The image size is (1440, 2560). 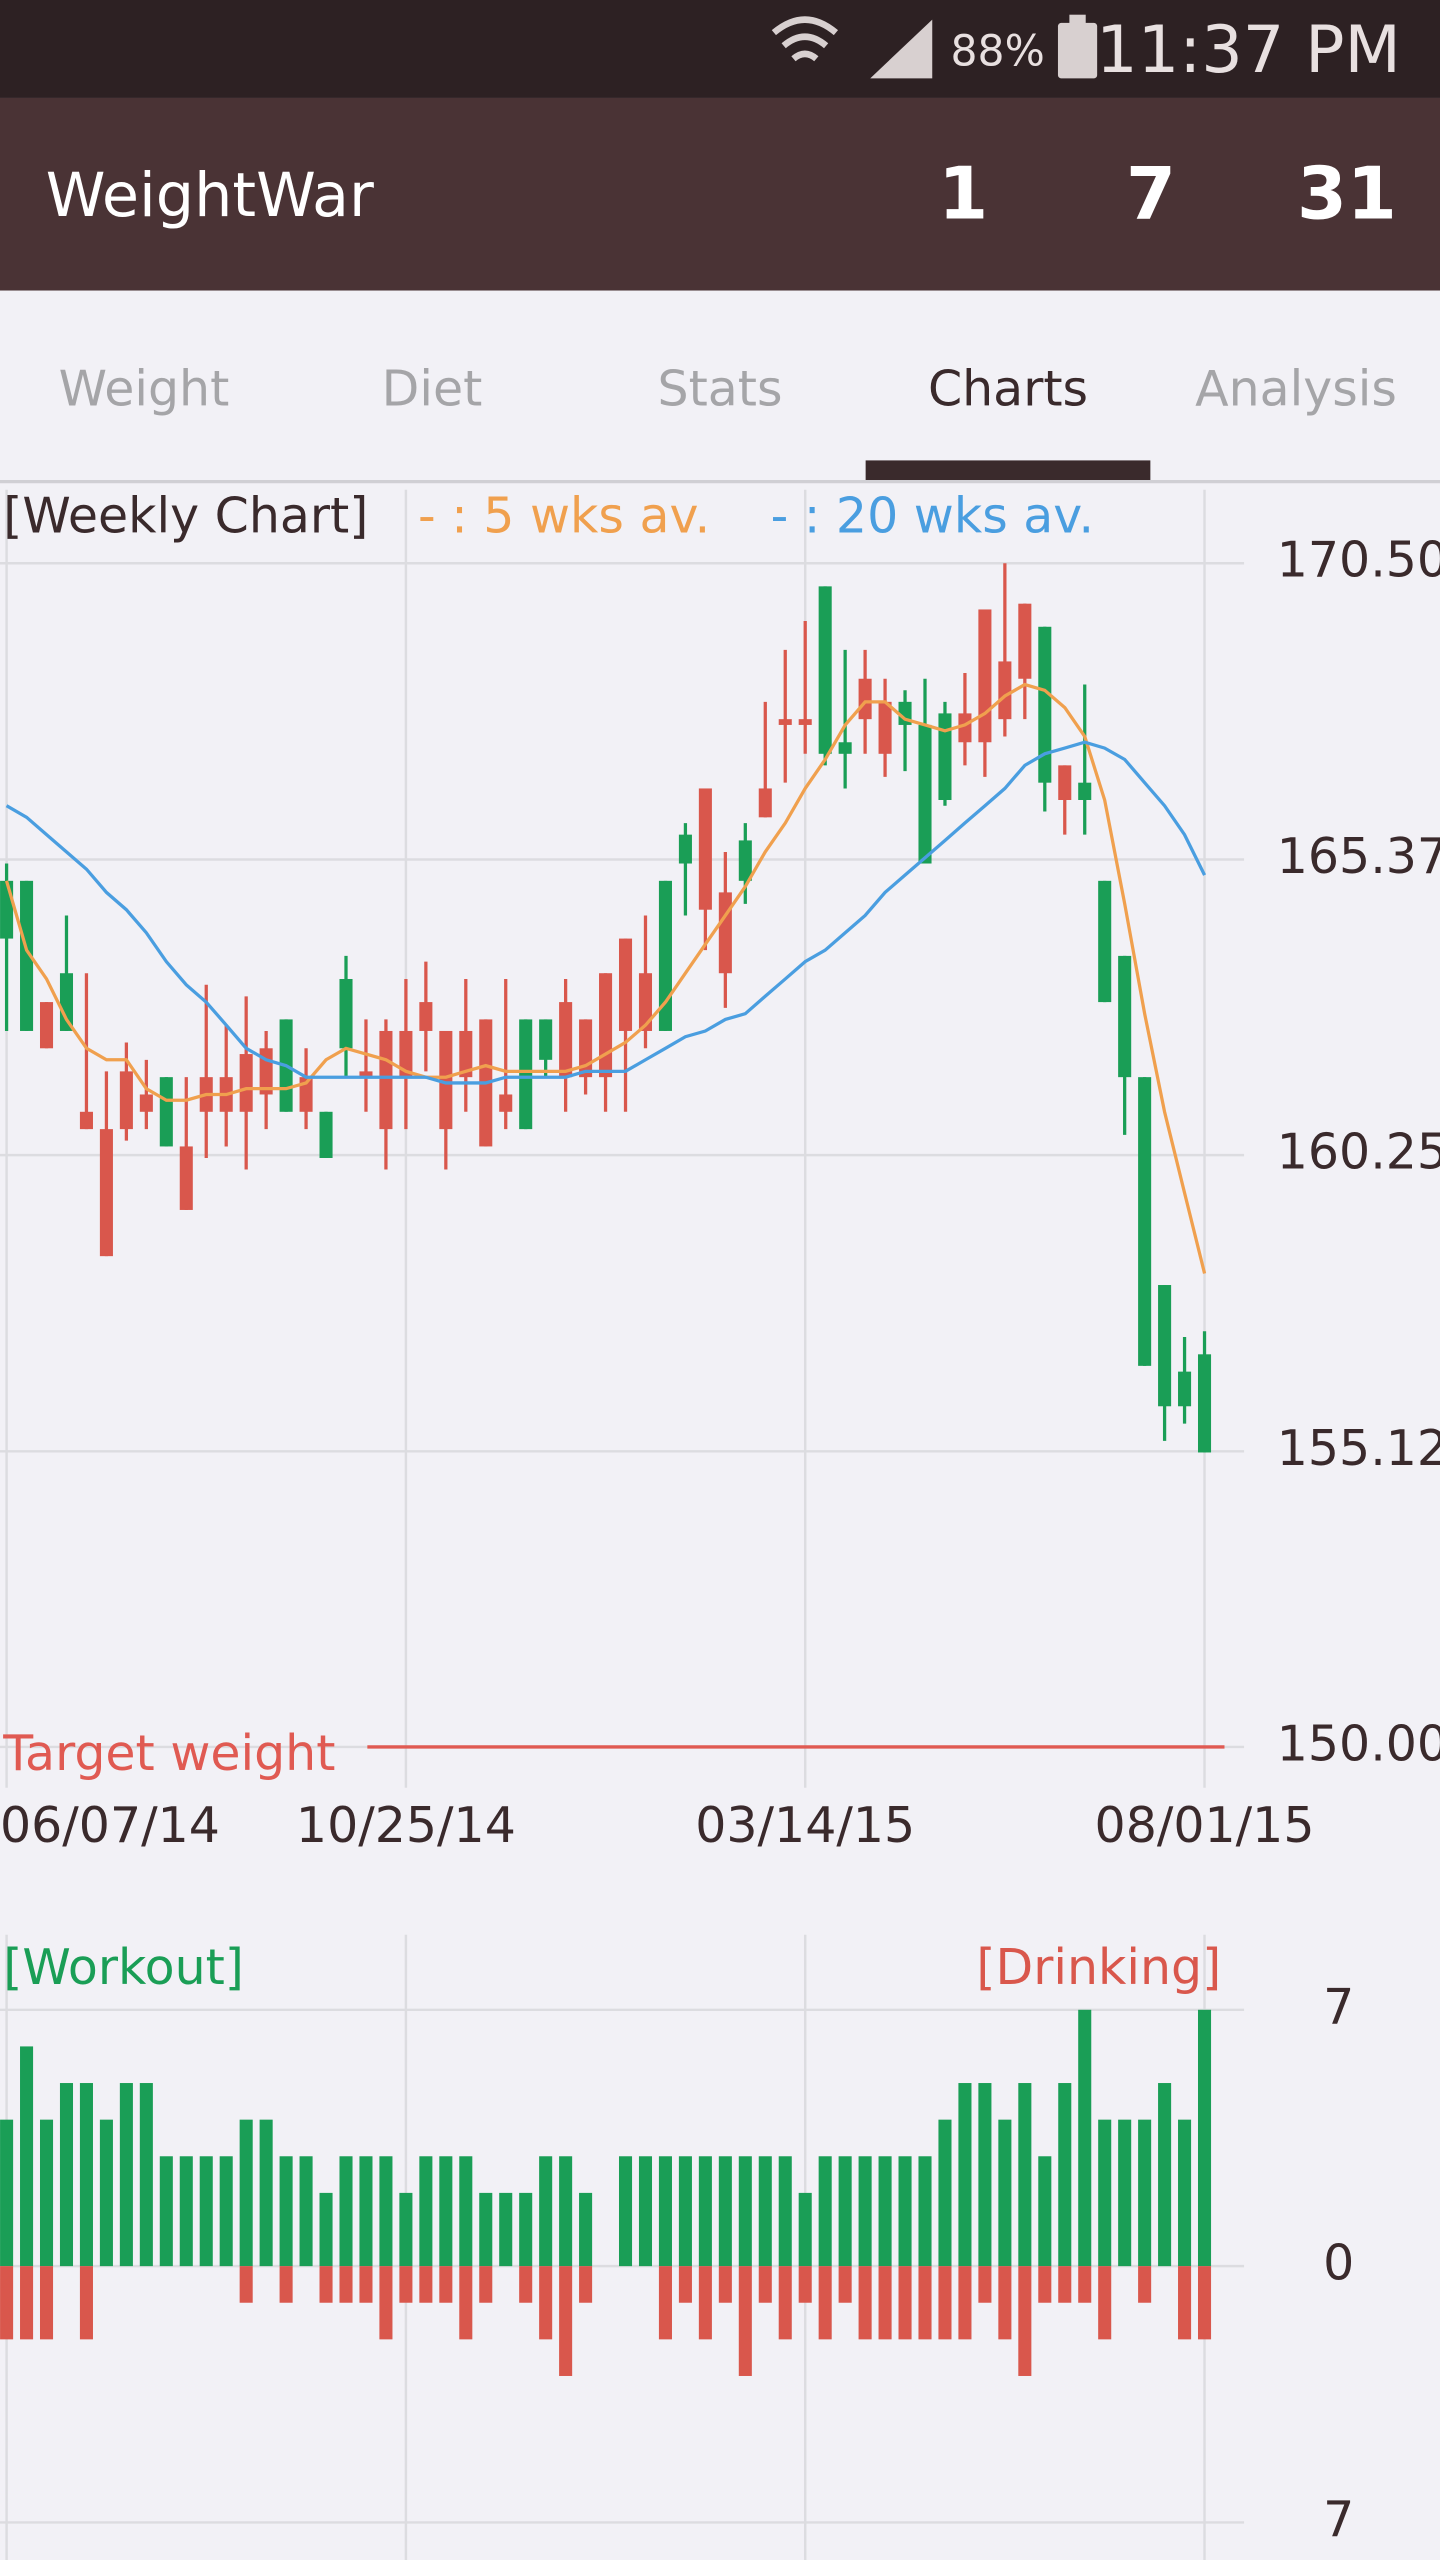 What do you see at coordinates (1338, 2263) in the screenshot?
I see `y-tick-label: 0` at bounding box center [1338, 2263].